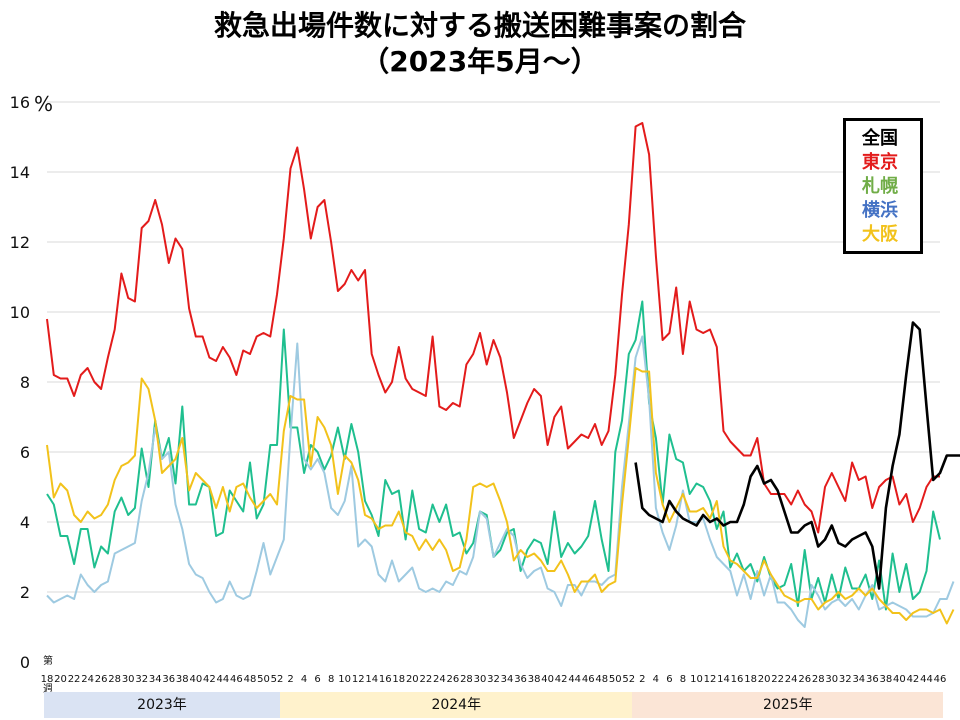  What do you see at coordinates (880, 234) in the screenshot?
I see `legend-item-osaka: 大阪` at bounding box center [880, 234].